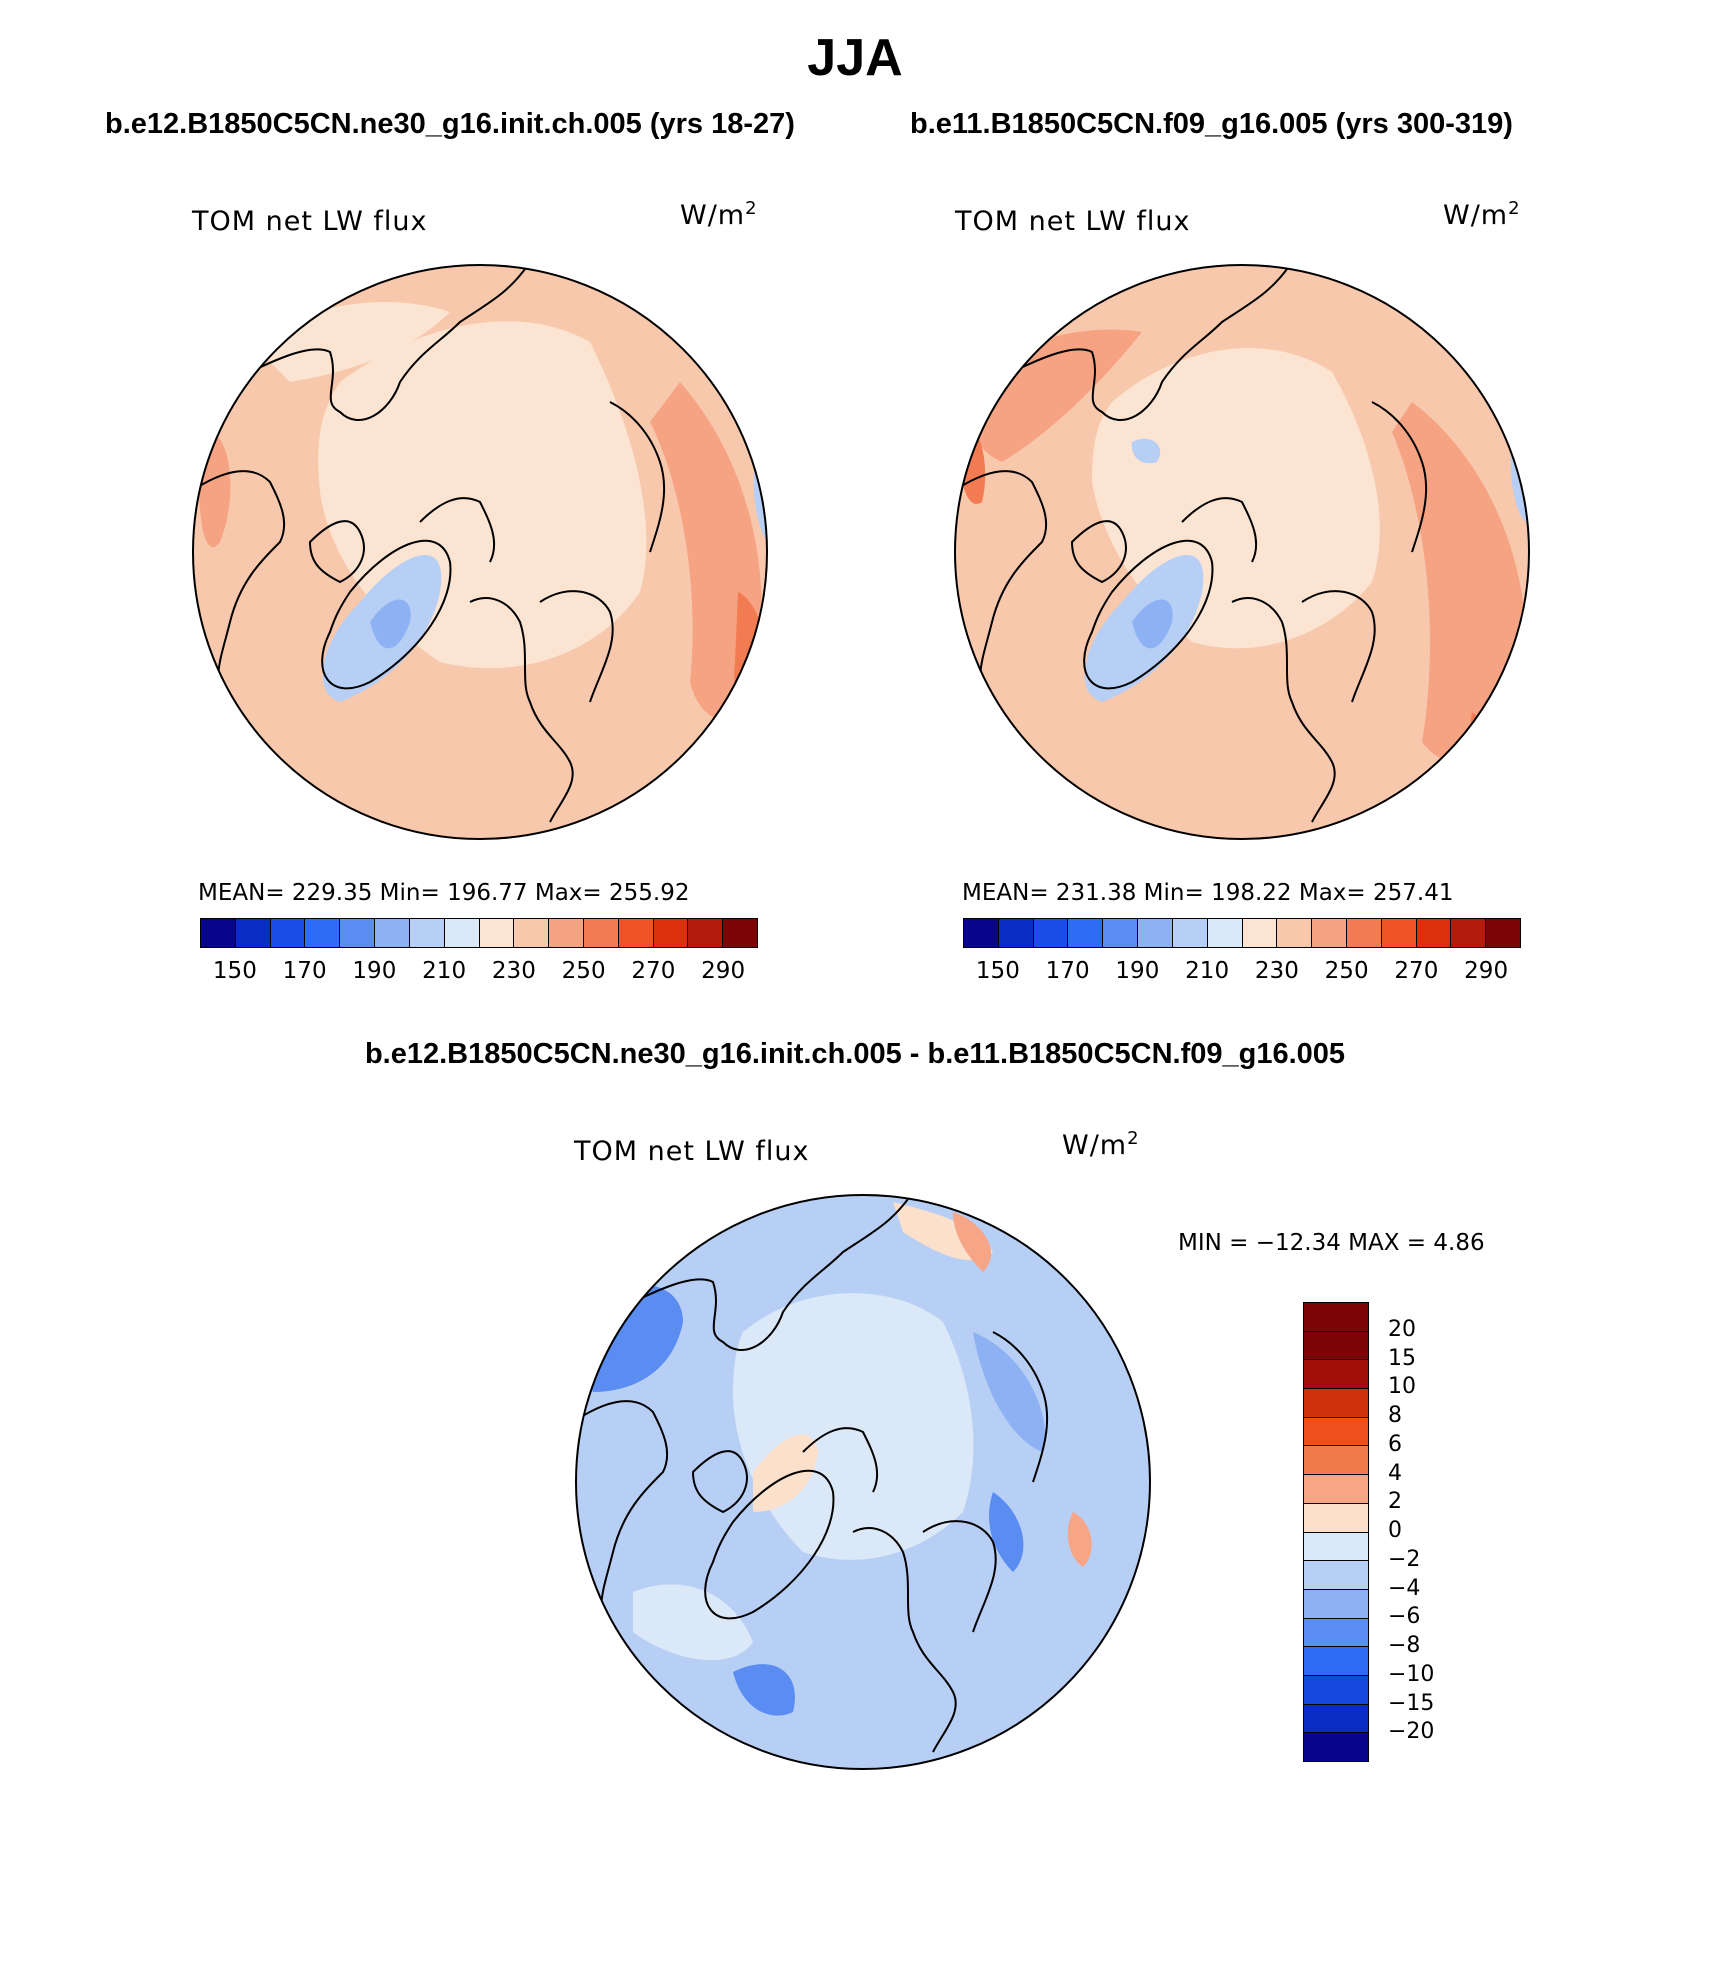 The image size is (1710, 1972). What do you see at coordinates (764, 1690) in the screenshot?
I see `atlantic-deep-patch` at bounding box center [764, 1690].